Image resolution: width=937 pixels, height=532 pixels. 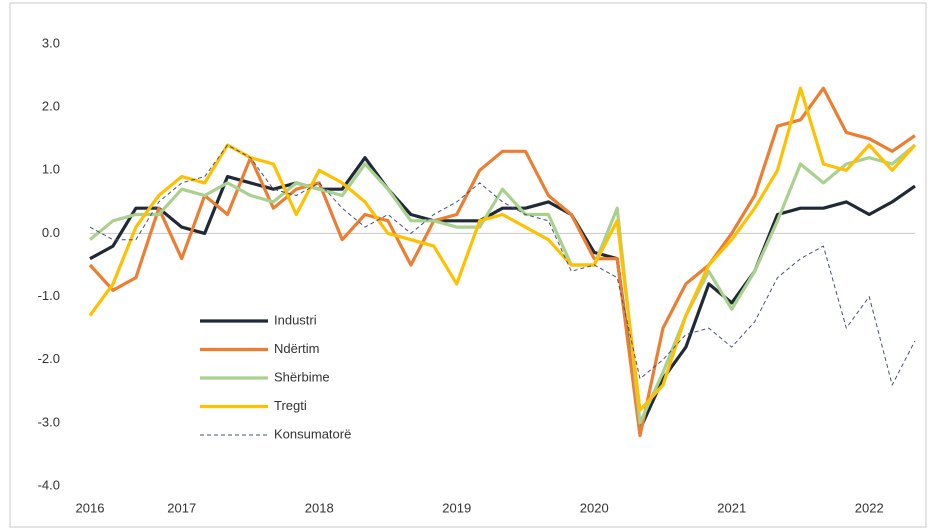 I want to click on y-tick-label: -1.0, so click(x=49, y=295).